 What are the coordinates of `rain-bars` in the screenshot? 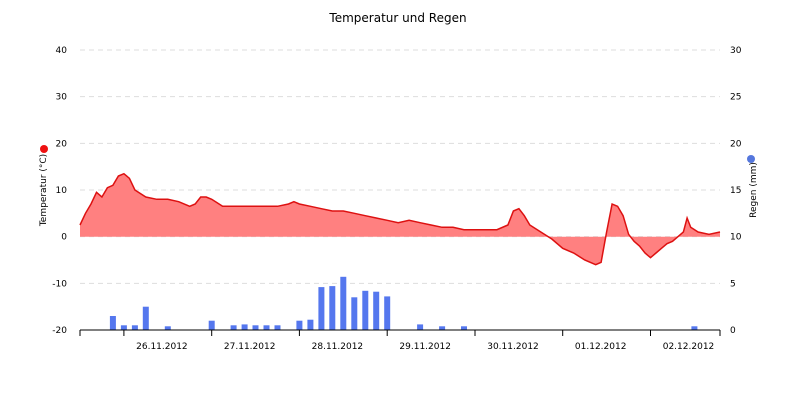 It's located at (403, 303).